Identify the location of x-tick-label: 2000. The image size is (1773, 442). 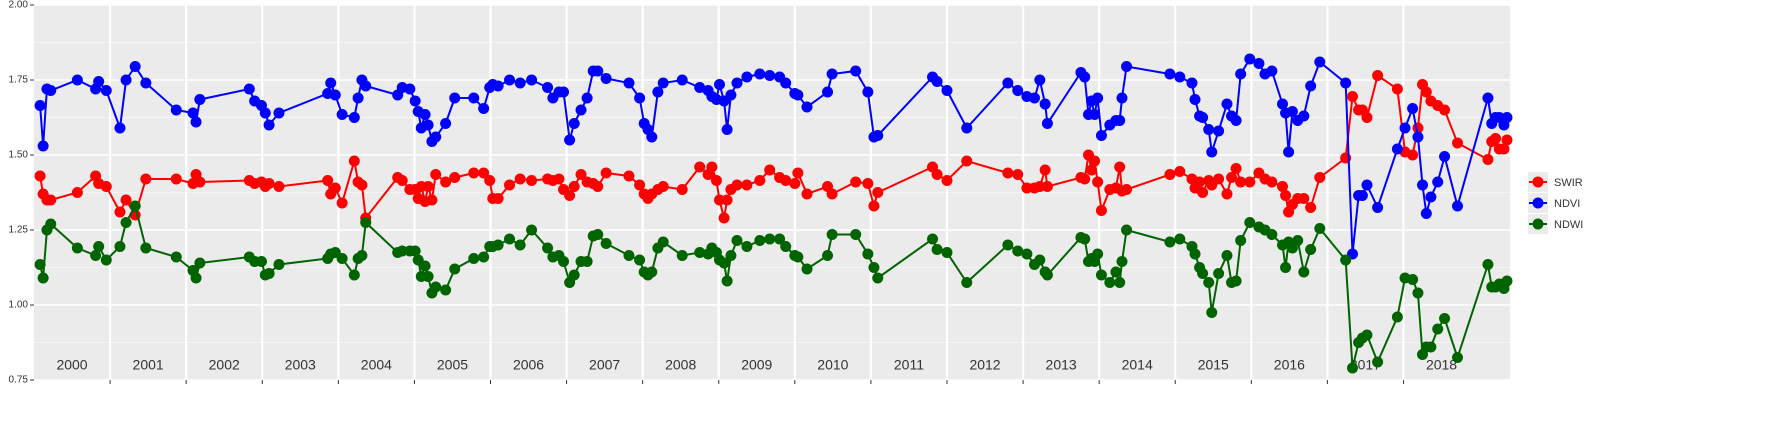
(71, 365).